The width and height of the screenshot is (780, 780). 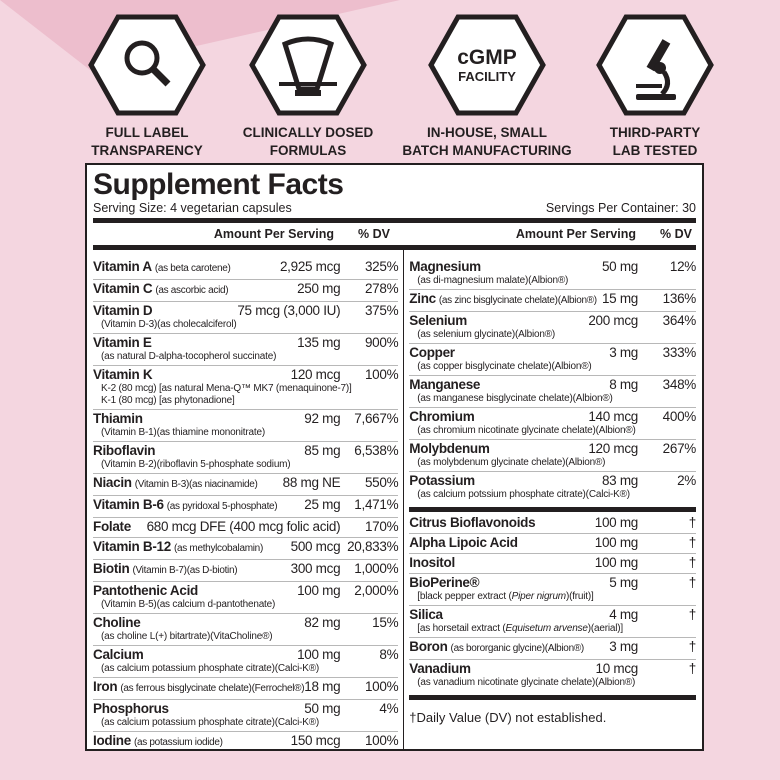 I want to click on nutrient-source-note: (as zinc bisglycinate chelate)(Albion®), so click(x=517, y=300).